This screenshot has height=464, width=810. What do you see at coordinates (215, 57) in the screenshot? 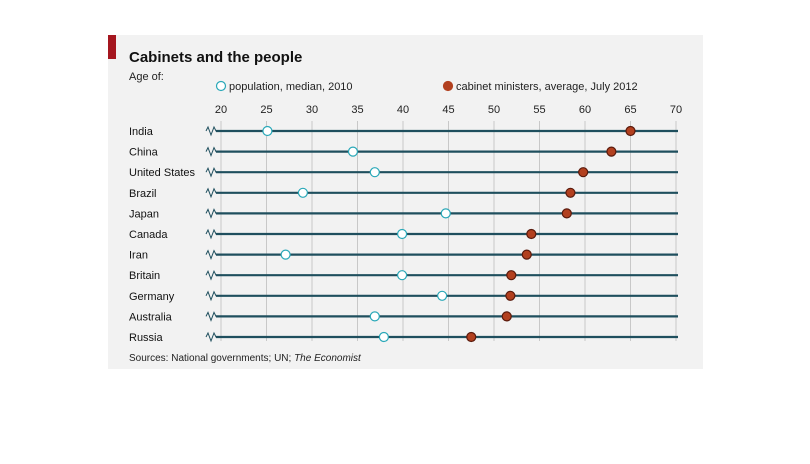
I see `chart-title: Cabinets and the people` at bounding box center [215, 57].